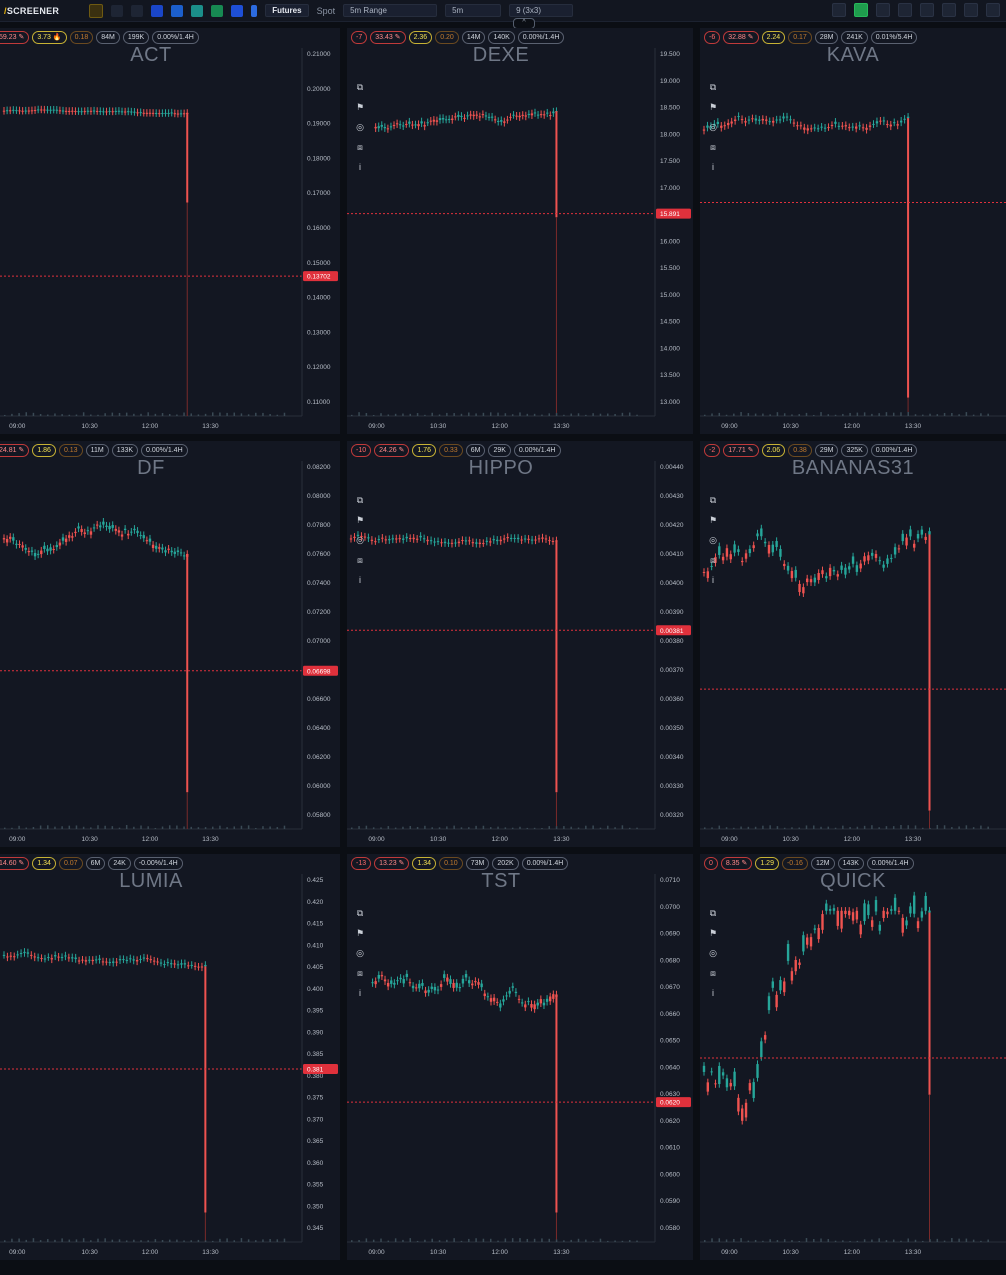 This screenshot has width=1006, height=1275. I want to click on interval-select: 5m, so click(473, 10).